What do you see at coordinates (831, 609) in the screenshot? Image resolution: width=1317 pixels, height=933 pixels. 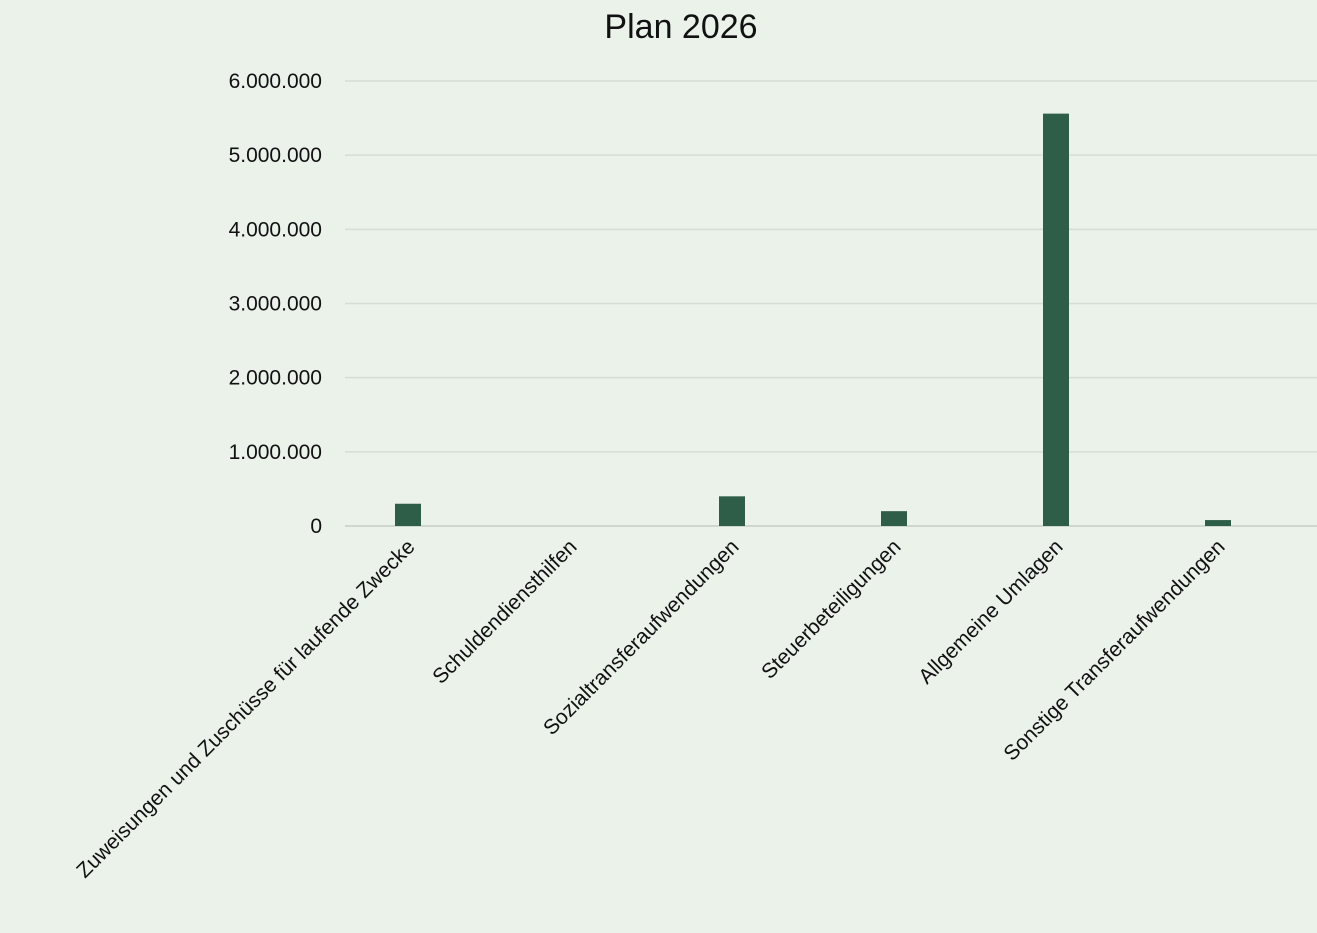 I see `x-category-label: Steuerbeteiligungen` at bounding box center [831, 609].